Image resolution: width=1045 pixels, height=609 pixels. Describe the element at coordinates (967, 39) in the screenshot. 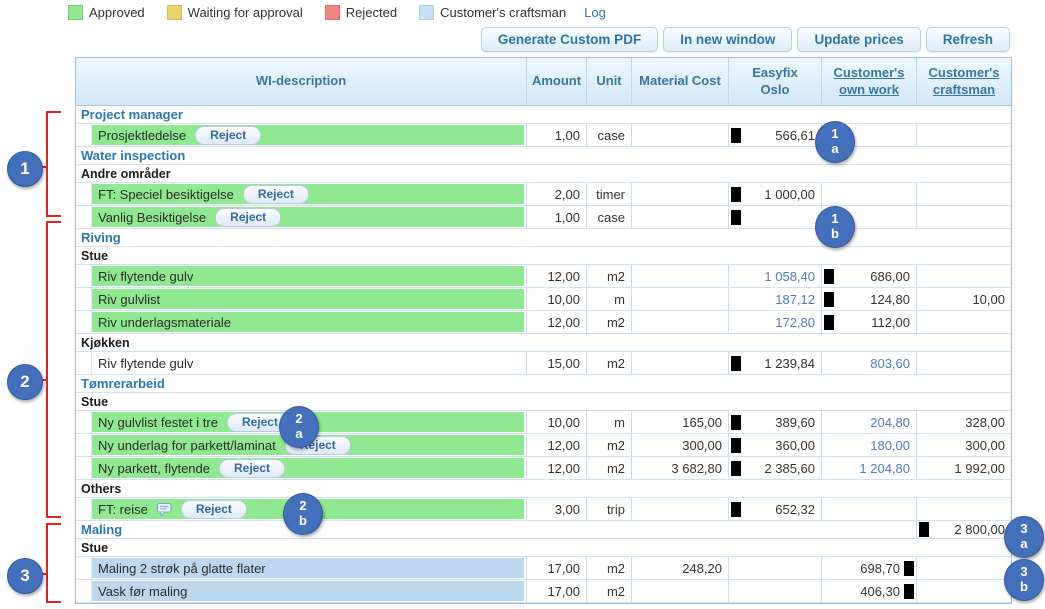

I see `refresh-button: Refresh` at that location.